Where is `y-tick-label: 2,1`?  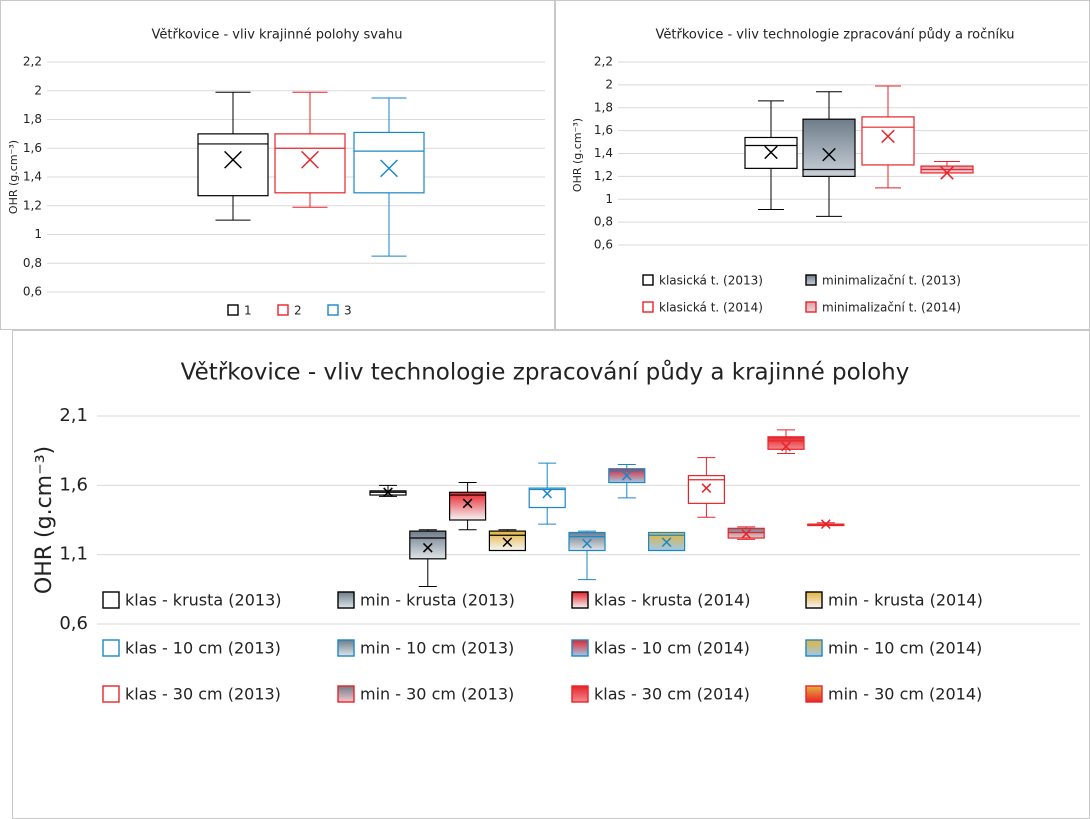
y-tick-label: 2,1 is located at coordinates (73, 415).